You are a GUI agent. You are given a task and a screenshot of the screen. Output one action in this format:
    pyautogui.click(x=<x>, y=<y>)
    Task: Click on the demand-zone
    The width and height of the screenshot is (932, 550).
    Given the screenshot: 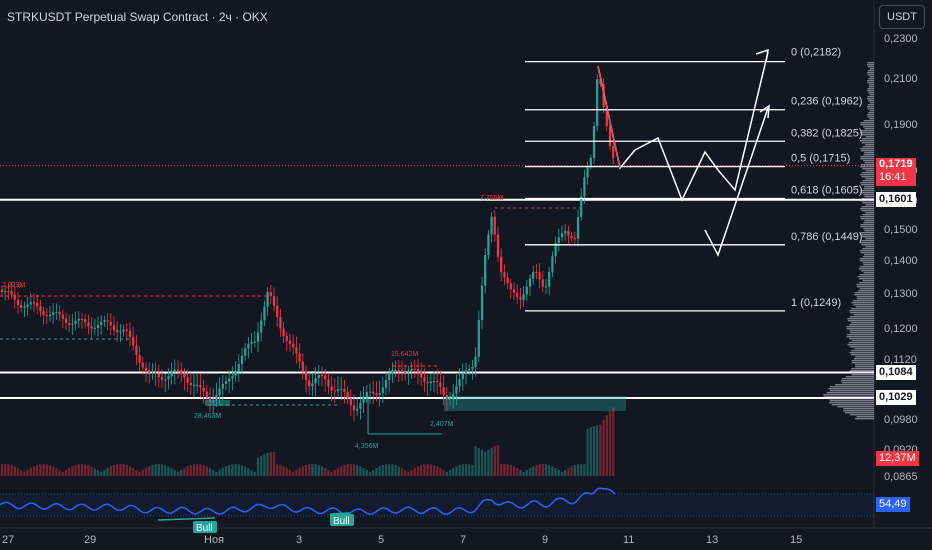 What is the action you would take?
    pyautogui.click(x=217, y=403)
    